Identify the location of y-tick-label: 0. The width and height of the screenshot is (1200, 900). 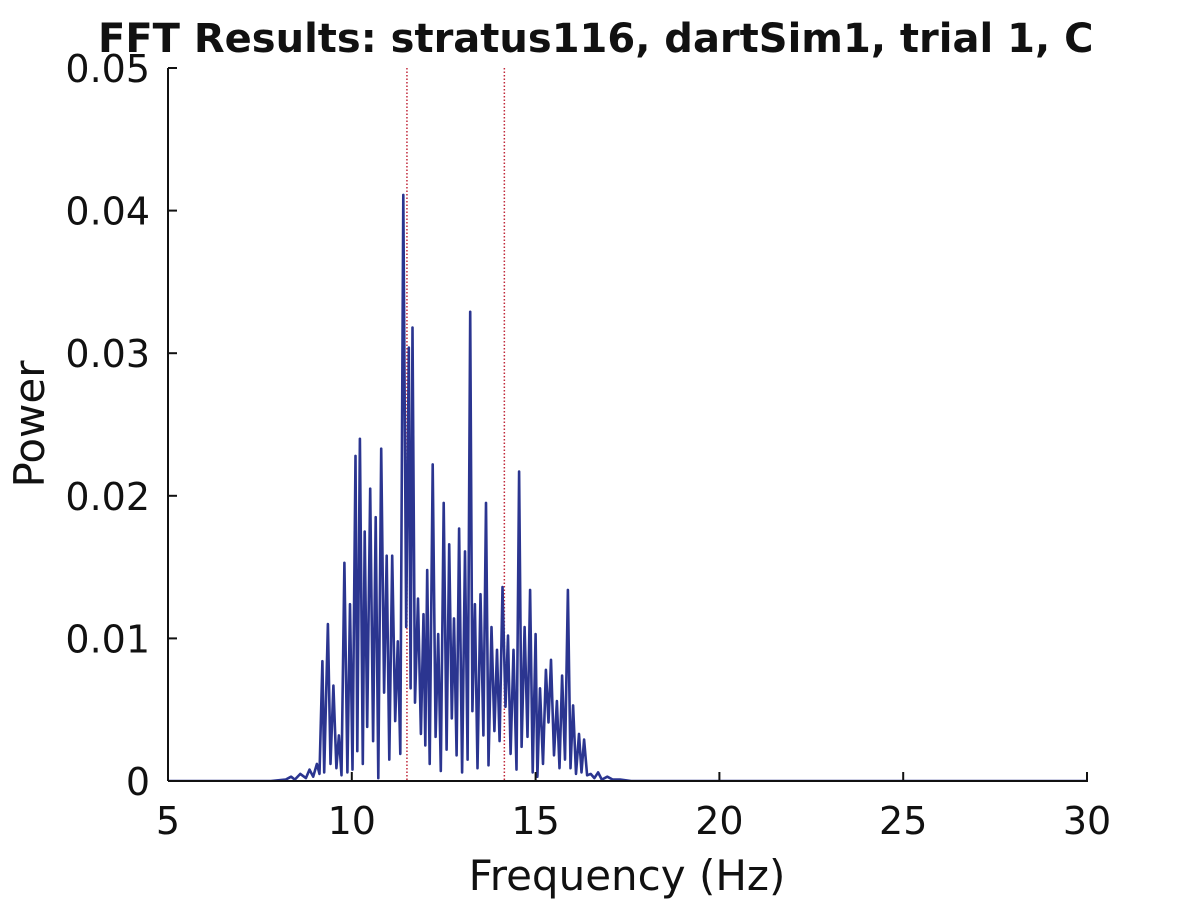
(138, 782).